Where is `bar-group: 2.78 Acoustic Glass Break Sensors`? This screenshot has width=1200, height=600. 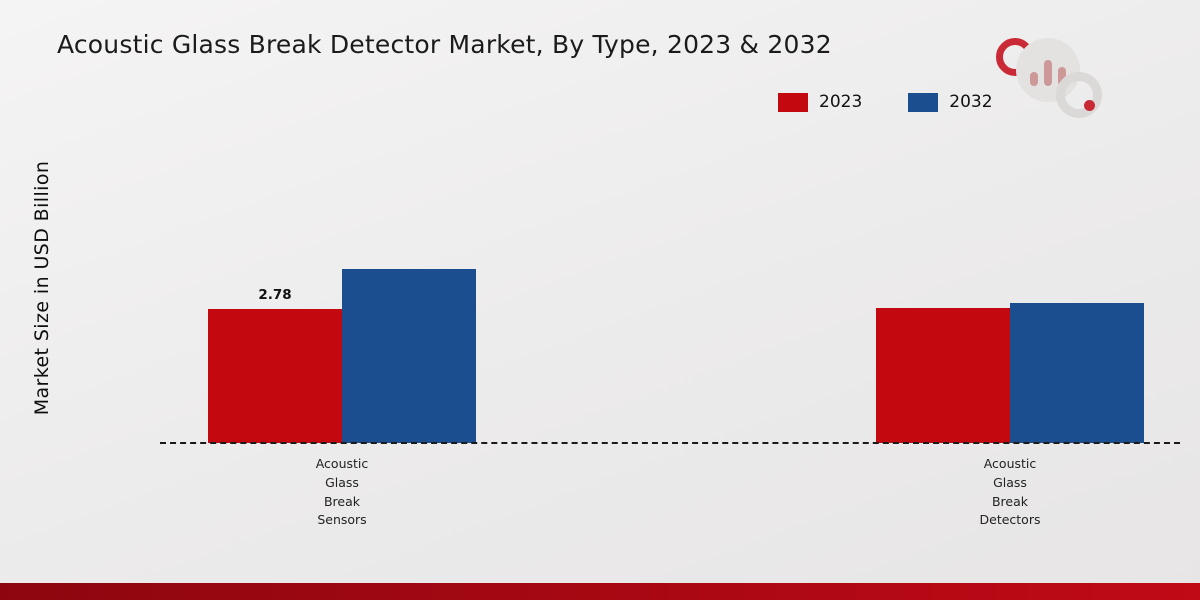
bar-group: 2.78 Acoustic Glass Break Sensors is located at coordinates (342, 398).